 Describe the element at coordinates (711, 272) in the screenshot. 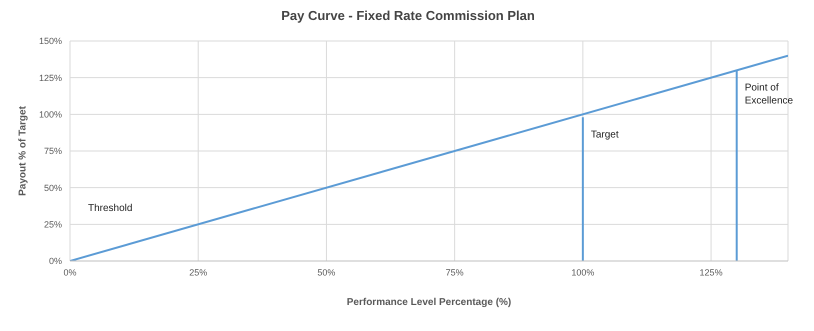

I see `x-tick-label: 125%` at that location.